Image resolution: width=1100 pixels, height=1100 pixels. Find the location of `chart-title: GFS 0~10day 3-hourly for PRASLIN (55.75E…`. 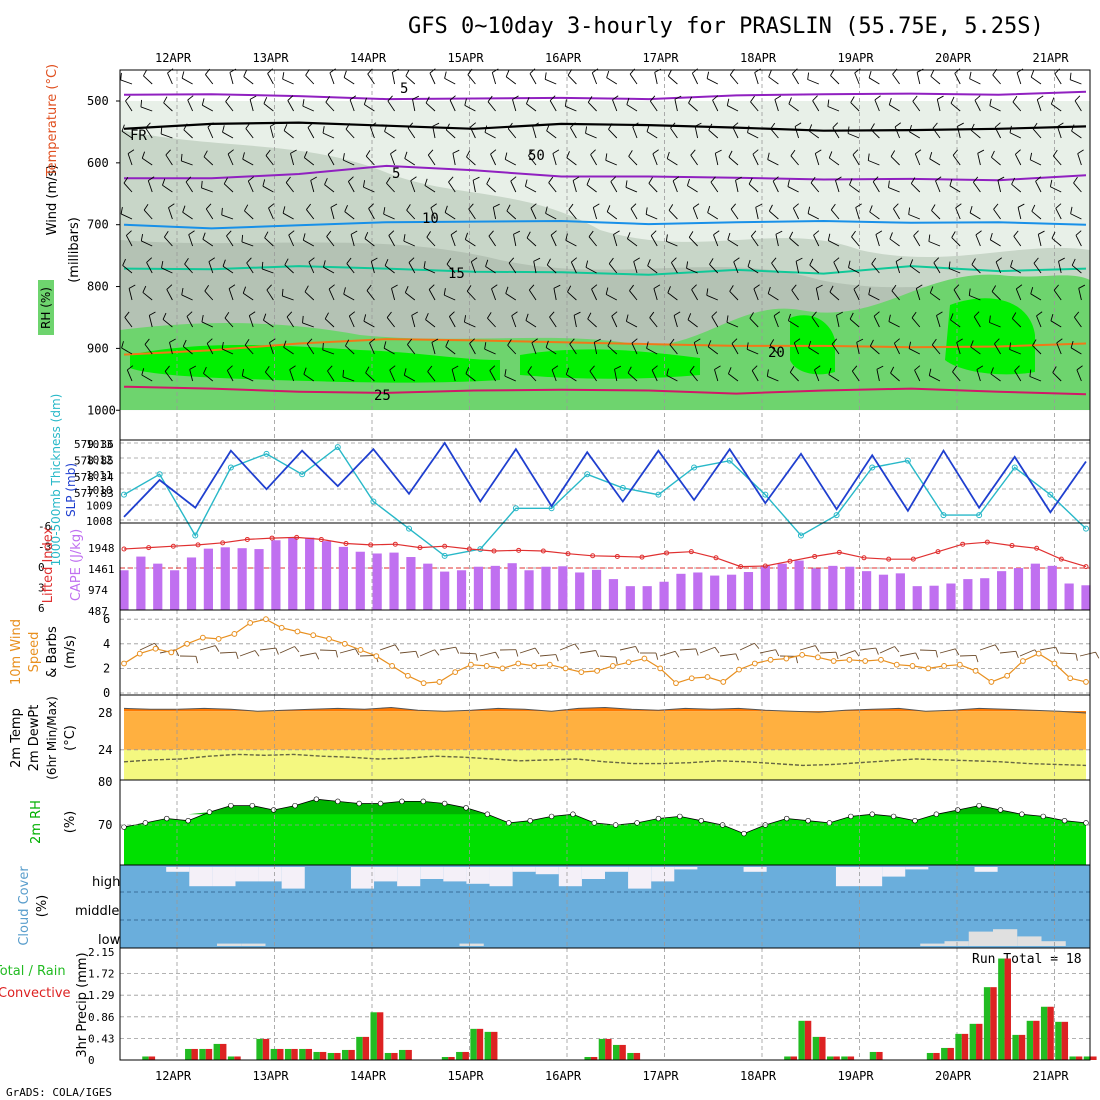

chart-title: GFS 0~10day 3-hourly for PRASLIN (55.75E… is located at coordinates (726, 26).